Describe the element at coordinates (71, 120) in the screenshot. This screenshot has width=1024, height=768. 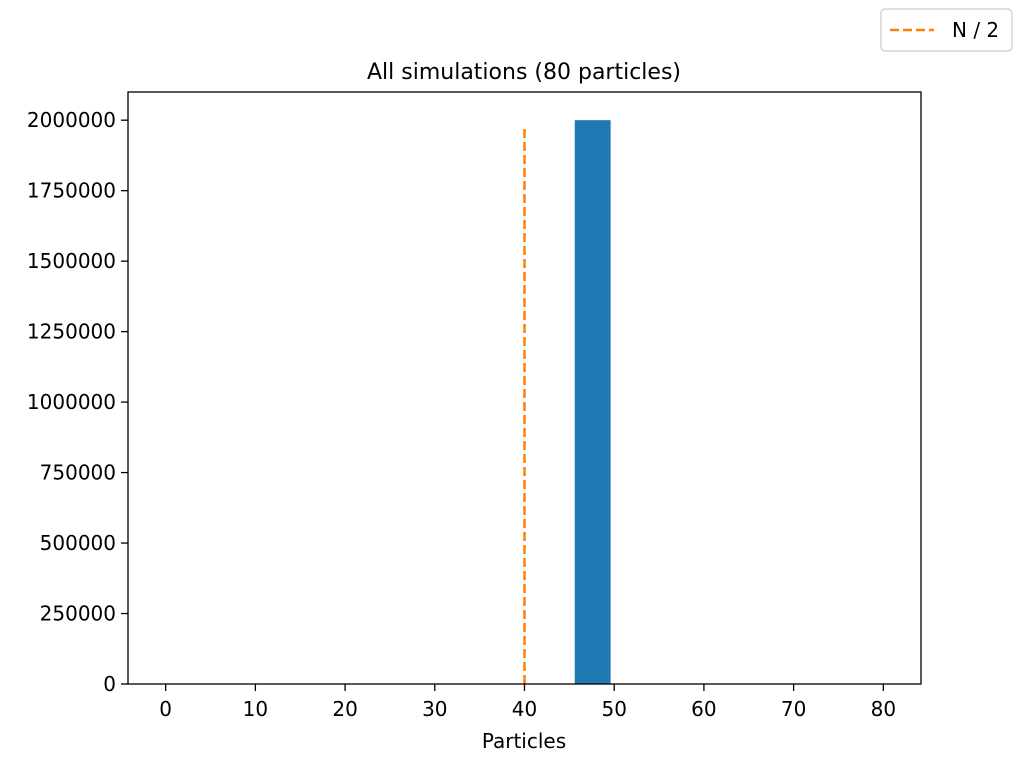
I see `y-tick-label: 2000000` at that location.